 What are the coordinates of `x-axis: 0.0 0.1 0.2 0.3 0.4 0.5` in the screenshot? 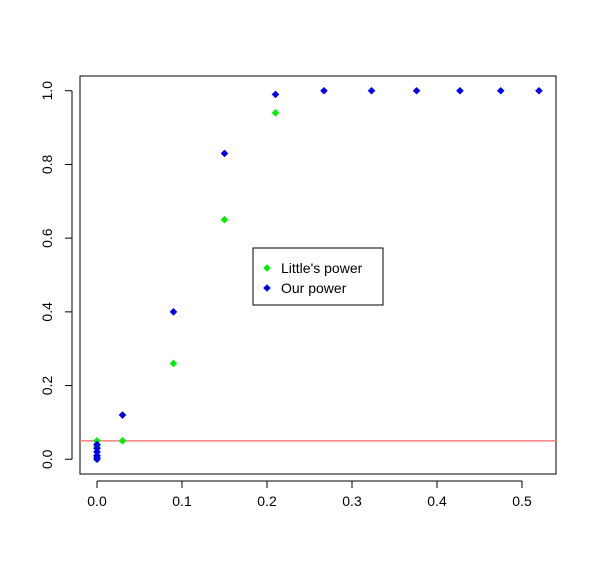 It's located at (309, 494).